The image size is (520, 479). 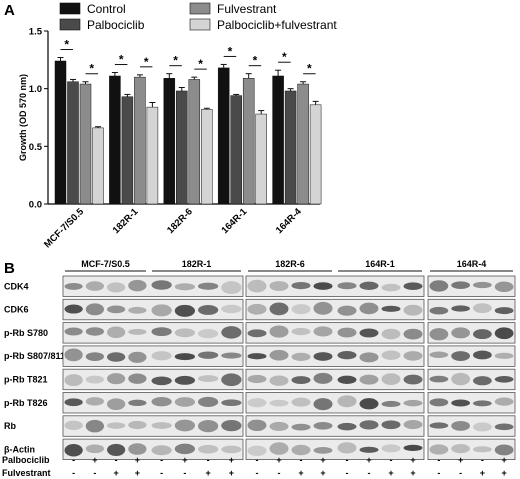 I want to click on blot-cell-line-headers: MCF-7/S0.5 182R-1 182R-6 164R-1 164R-4, so click(x=289, y=265).